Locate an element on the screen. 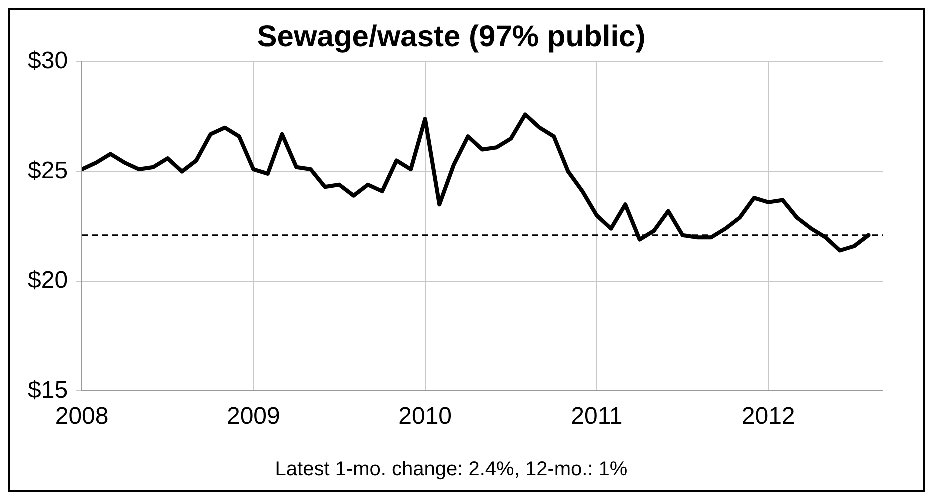 The image size is (933, 500). y-tick-label: $25 is located at coordinates (48, 170).